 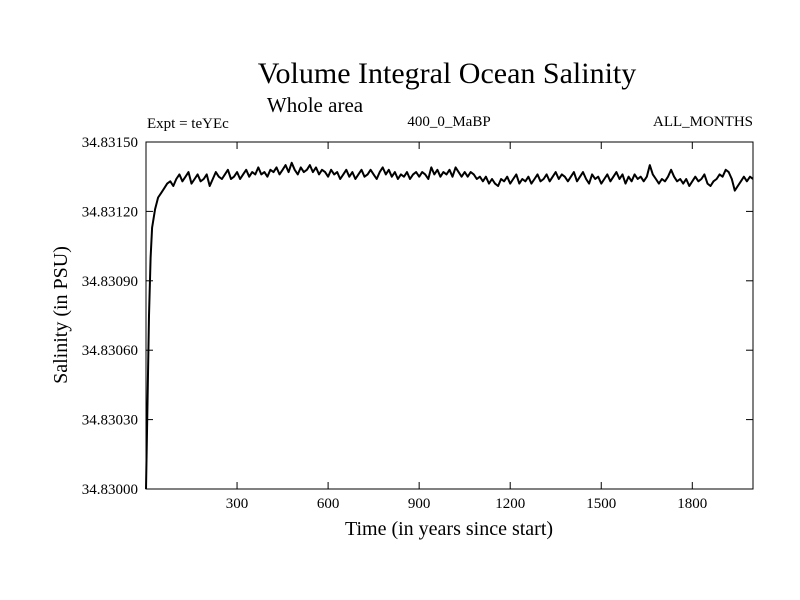 What do you see at coordinates (449, 529) in the screenshot?
I see `x-axis-label: Time (in years since start)` at bounding box center [449, 529].